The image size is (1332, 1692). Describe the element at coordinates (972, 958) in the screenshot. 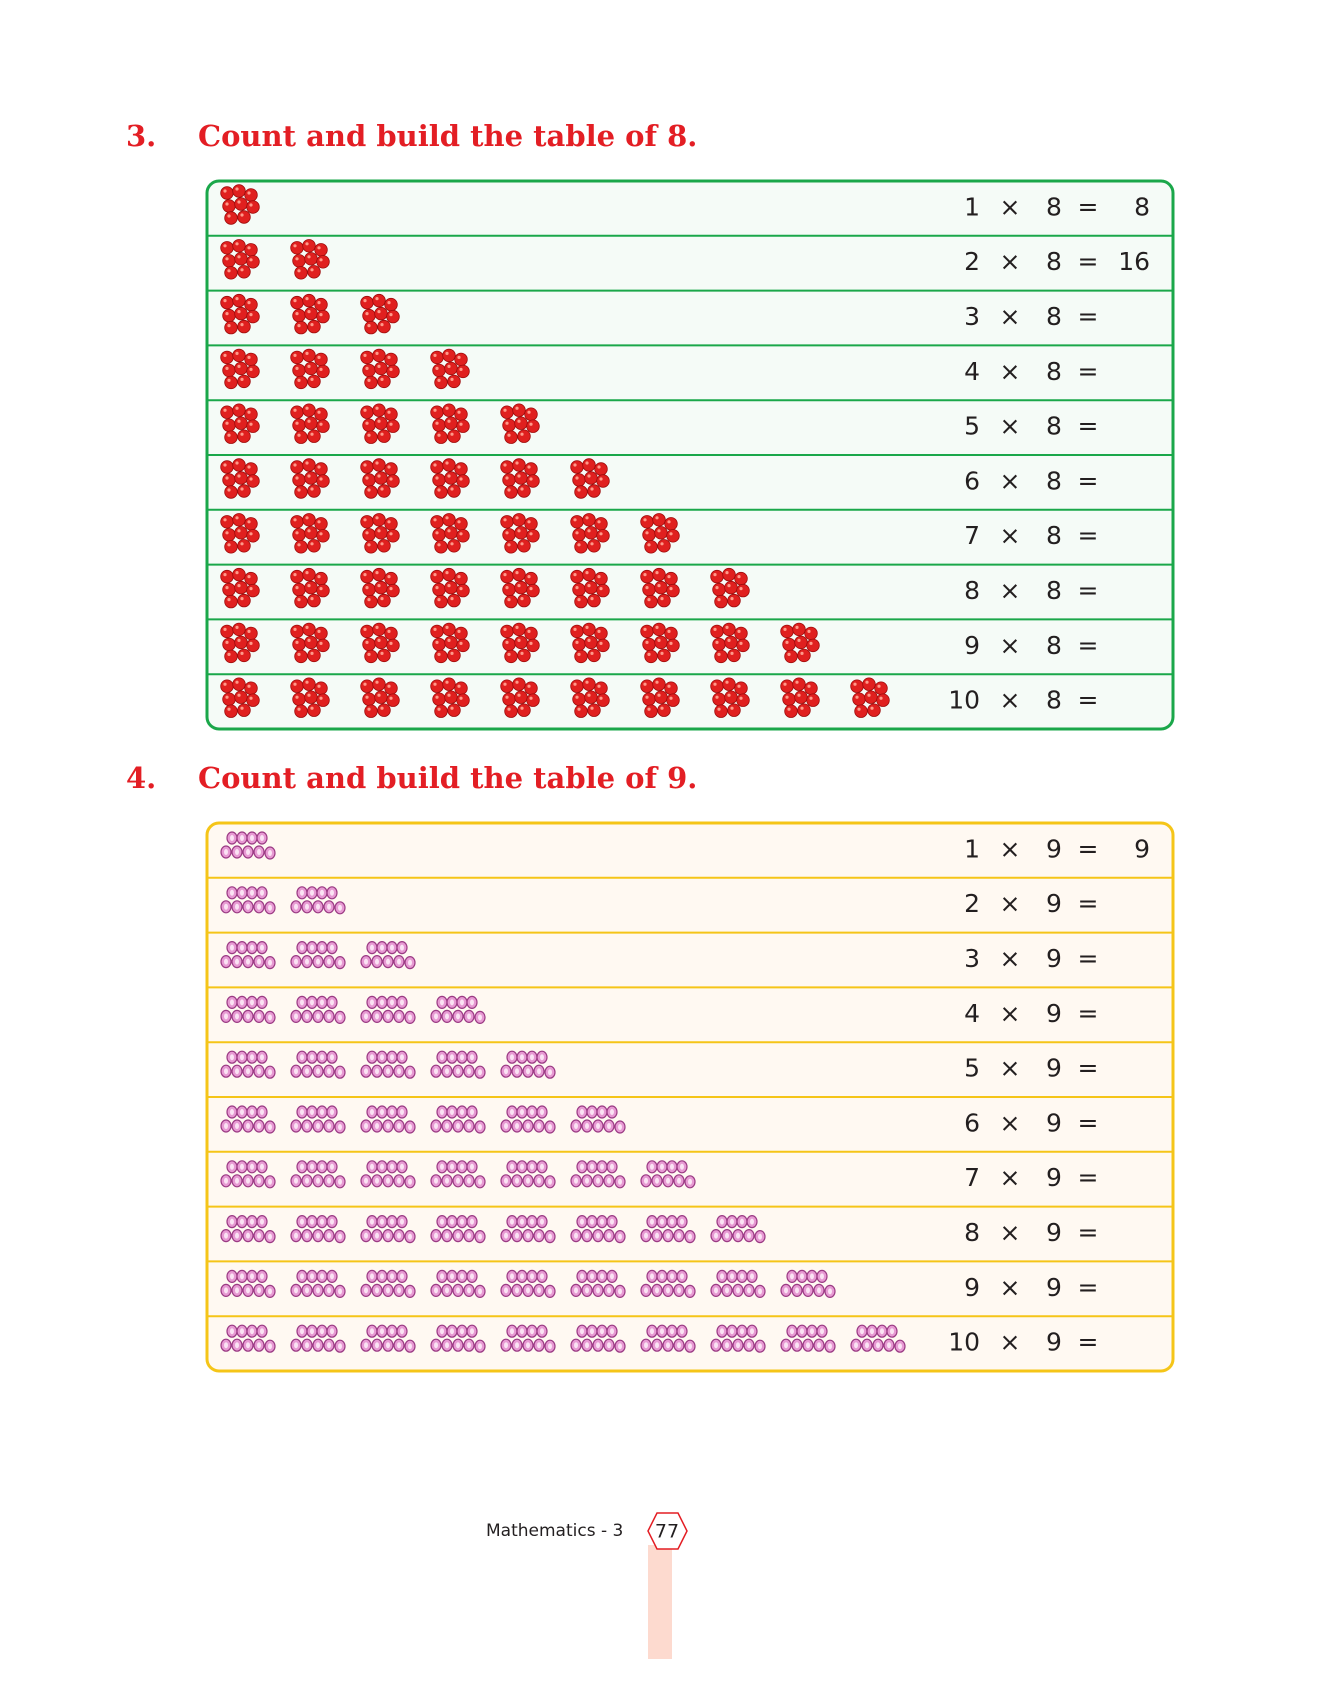

I see `multiplier: 3` at that location.